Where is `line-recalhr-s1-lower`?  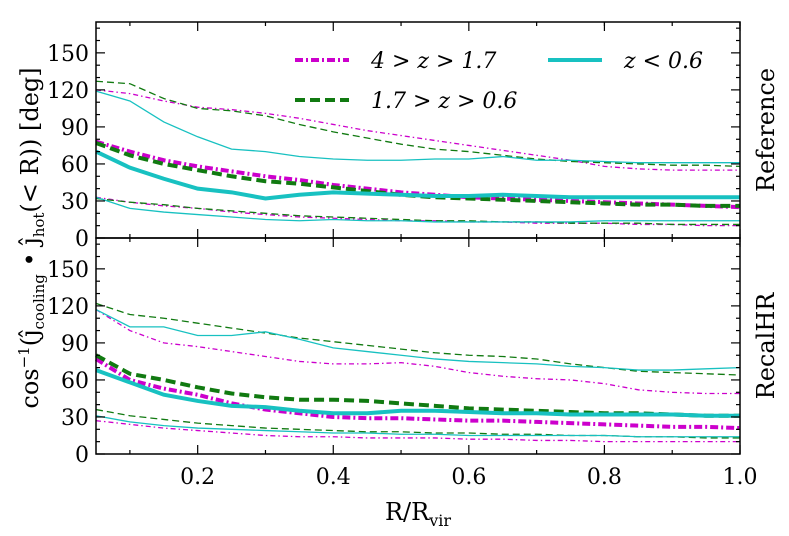 line-recalhr-s1-lower is located at coordinates (417, 423).